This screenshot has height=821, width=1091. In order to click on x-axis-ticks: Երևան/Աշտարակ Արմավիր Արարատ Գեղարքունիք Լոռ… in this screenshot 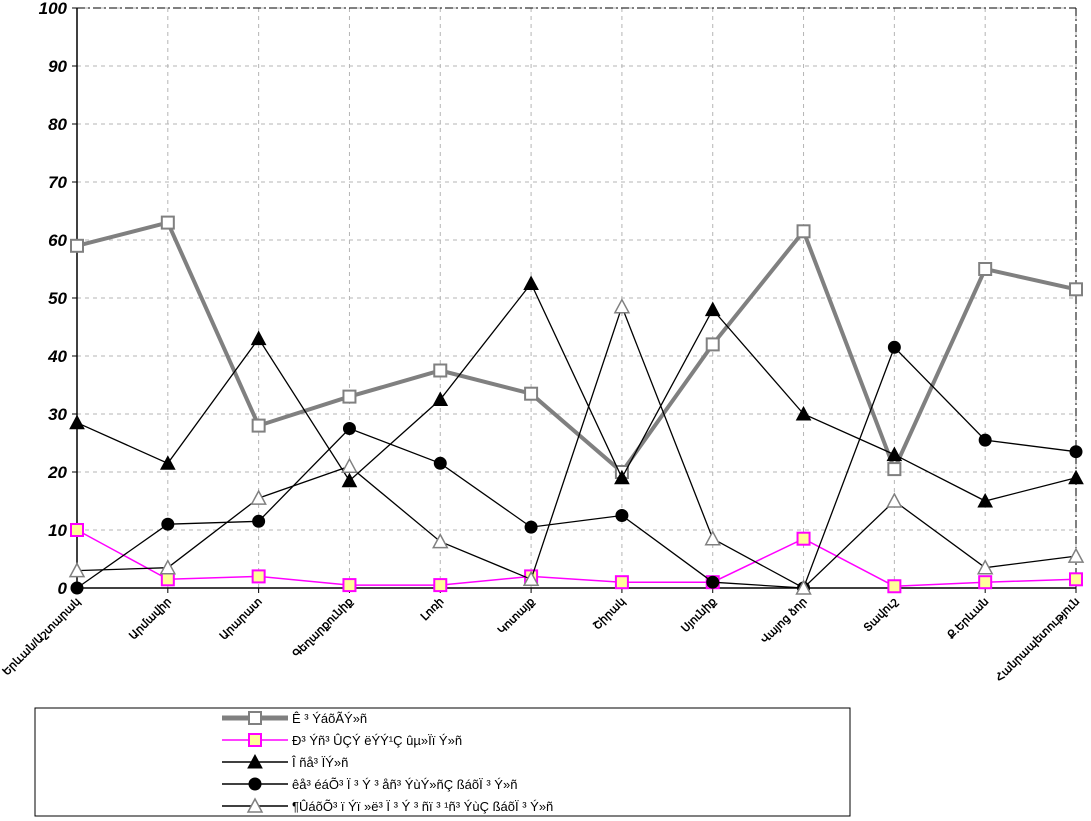, I will do `click(542, 636)`.